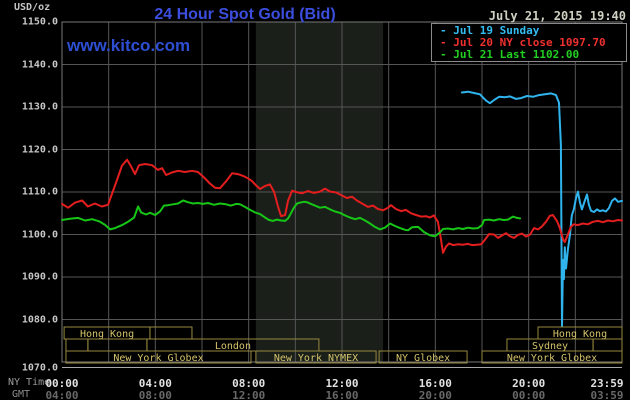  I want to click on chart-title: 24 Hour Spot Gold (Bid), so click(245, 14).